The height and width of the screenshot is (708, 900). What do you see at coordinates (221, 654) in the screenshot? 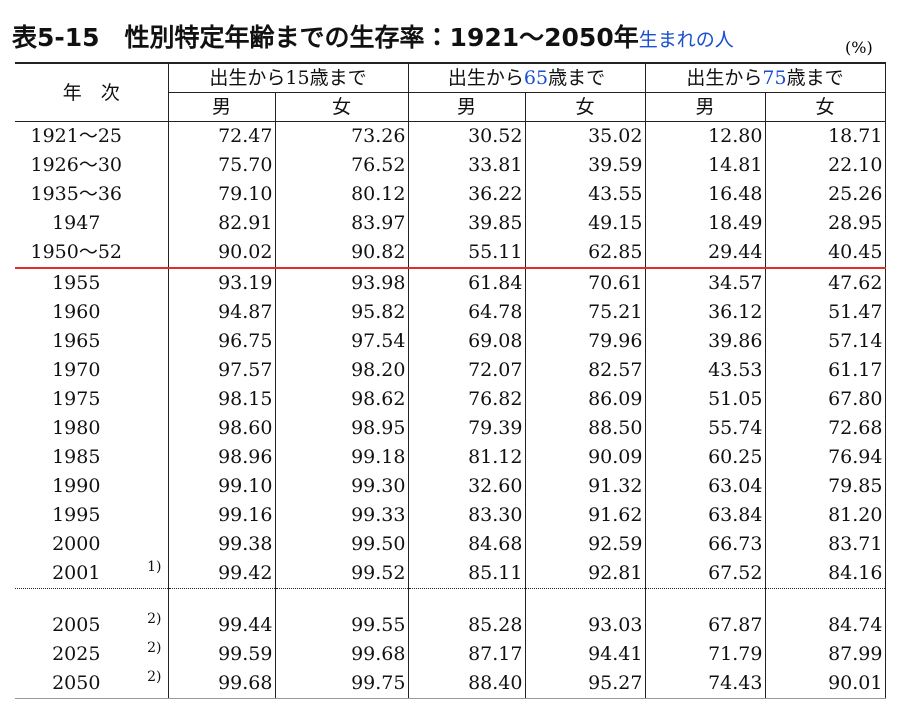
I see `value-cell: 99.59` at bounding box center [221, 654].